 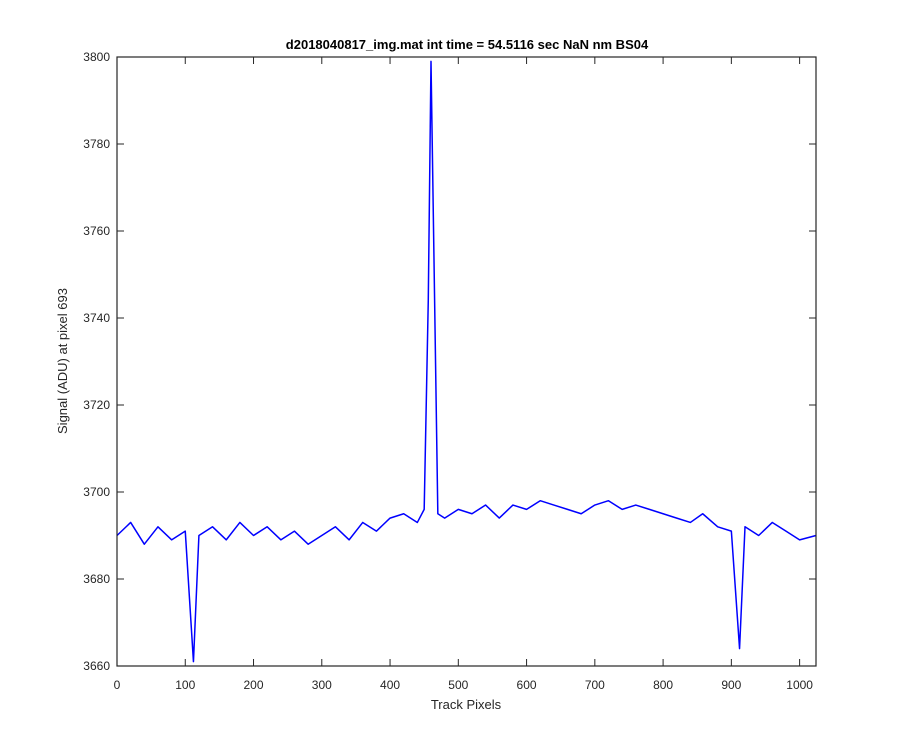 What do you see at coordinates (466, 704) in the screenshot?
I see `x-axis-label: Track Pixels` at bounding box center [466, 704].